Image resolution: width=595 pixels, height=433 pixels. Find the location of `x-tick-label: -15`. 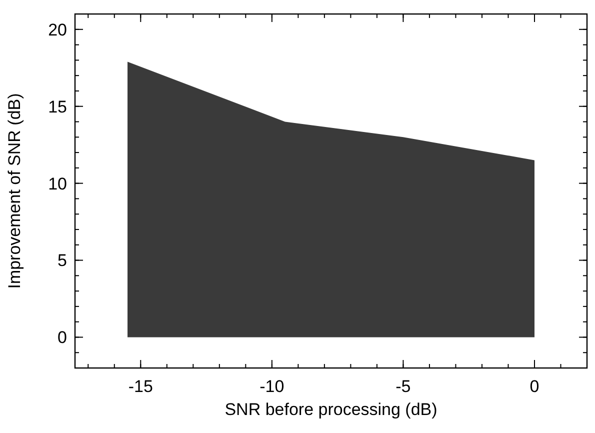

x-tick-label: -15 is located at coordinates (140, 386).